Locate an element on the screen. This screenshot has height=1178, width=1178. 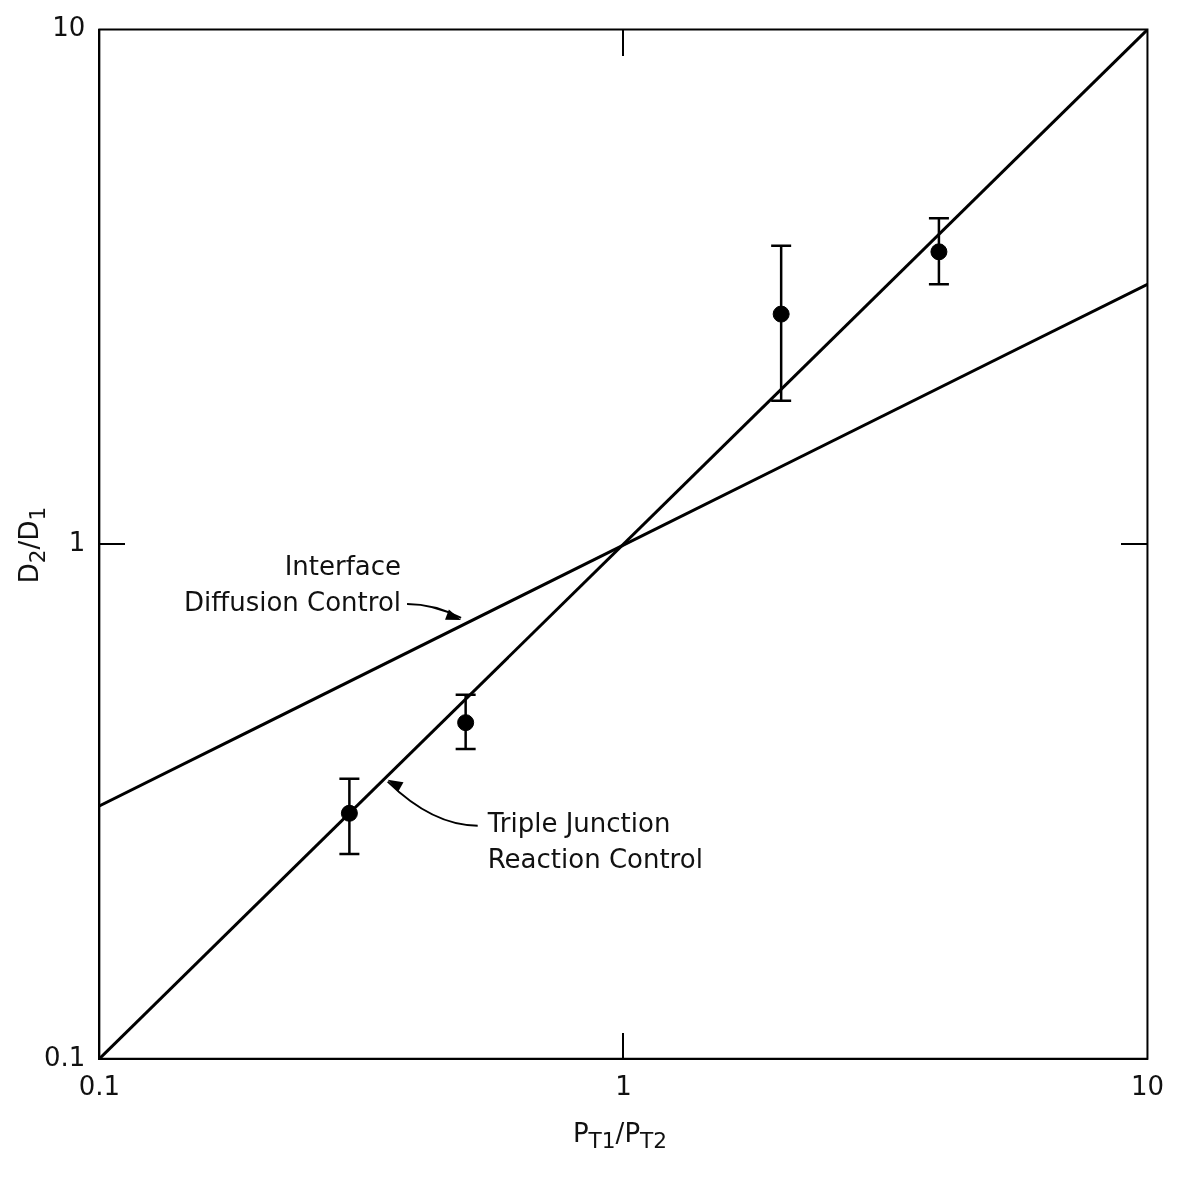
x-tick-label: 0.1 is located at coordinates (99, 1086).